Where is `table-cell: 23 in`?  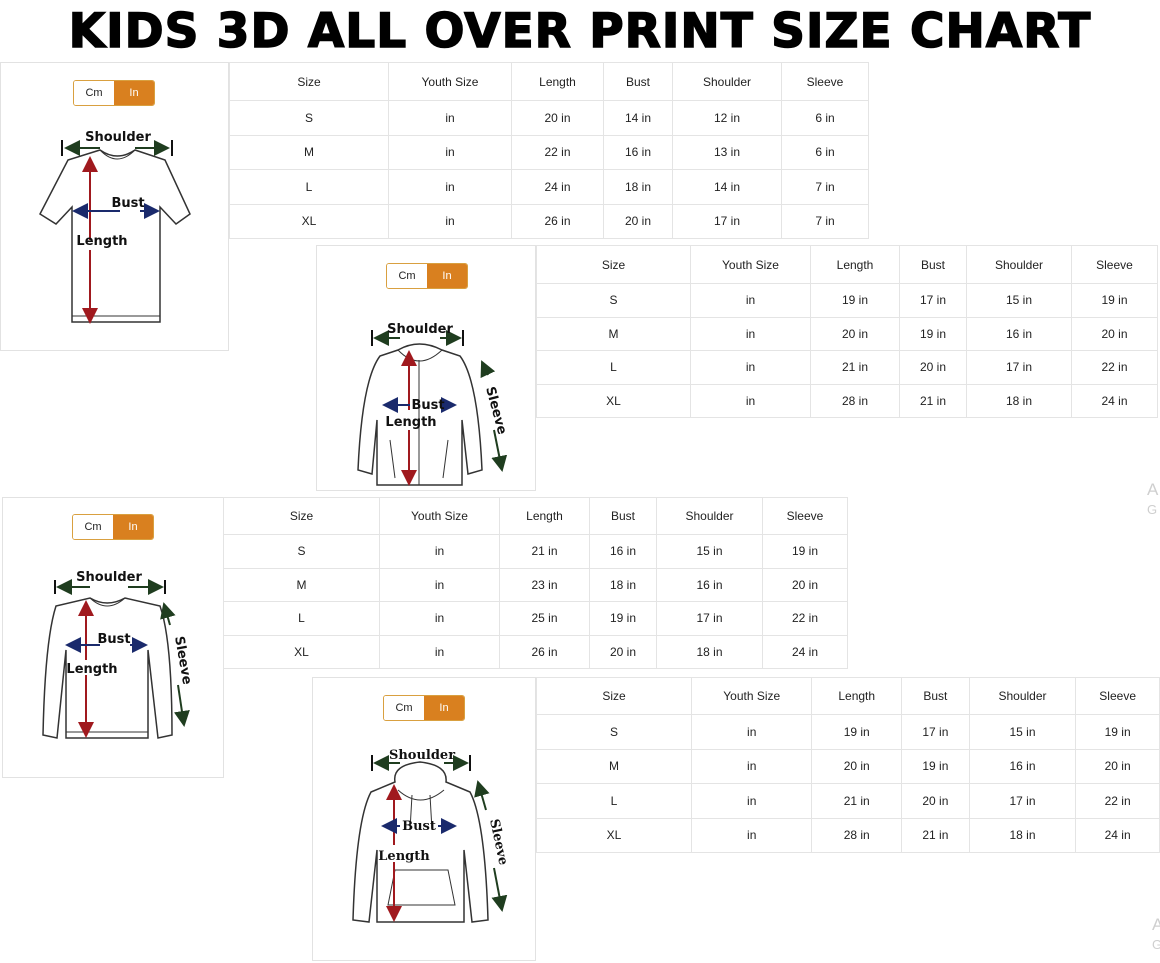 table-cell: 23 in is located at coordinates (544, 584).